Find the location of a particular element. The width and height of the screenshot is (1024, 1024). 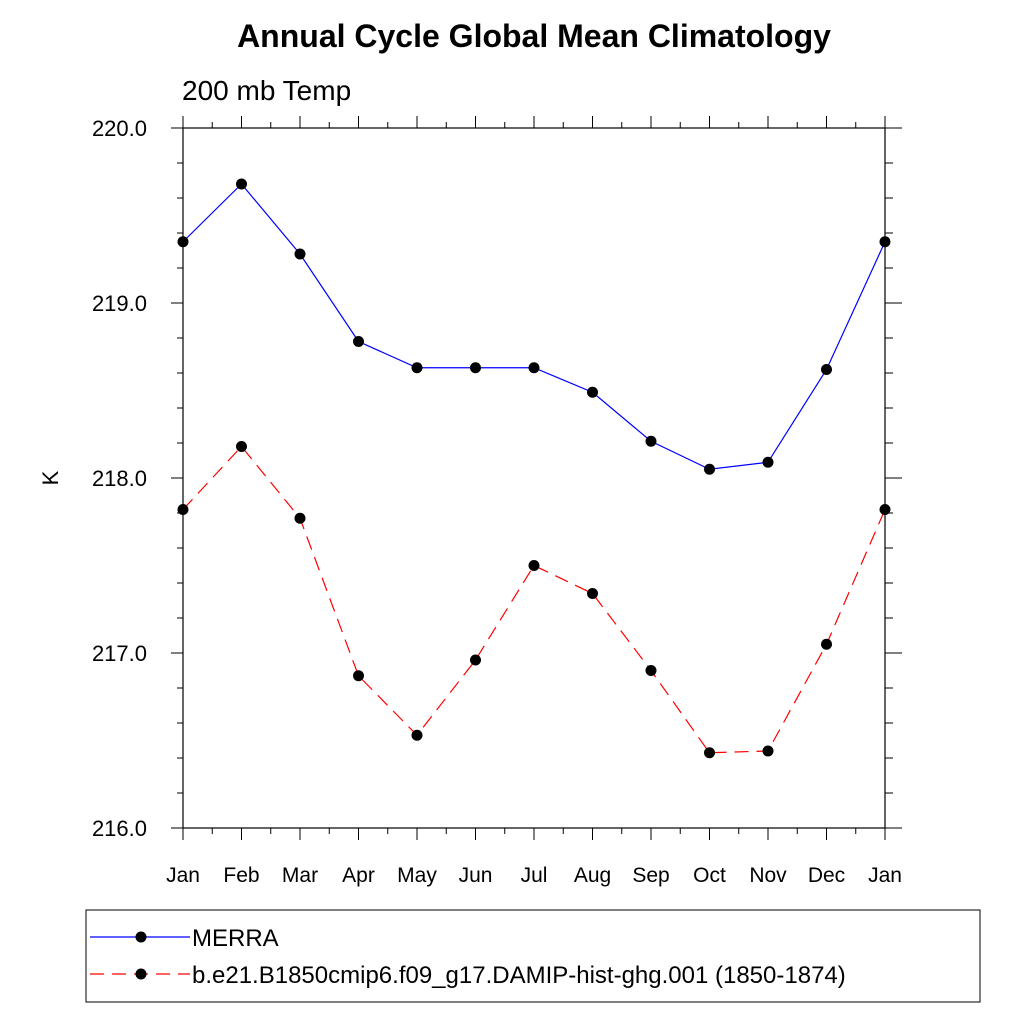

x-tick-label: Mar is located at coordinates (300, 875).